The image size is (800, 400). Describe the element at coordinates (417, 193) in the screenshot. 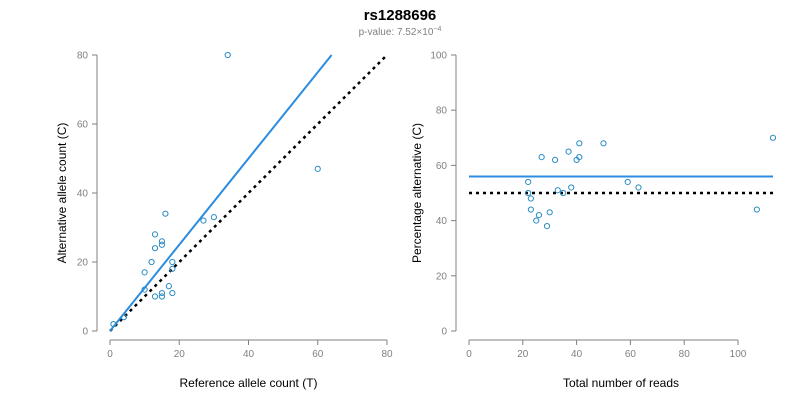

I see `right-y-axis-label: Percentage alternative (C)` at that location.